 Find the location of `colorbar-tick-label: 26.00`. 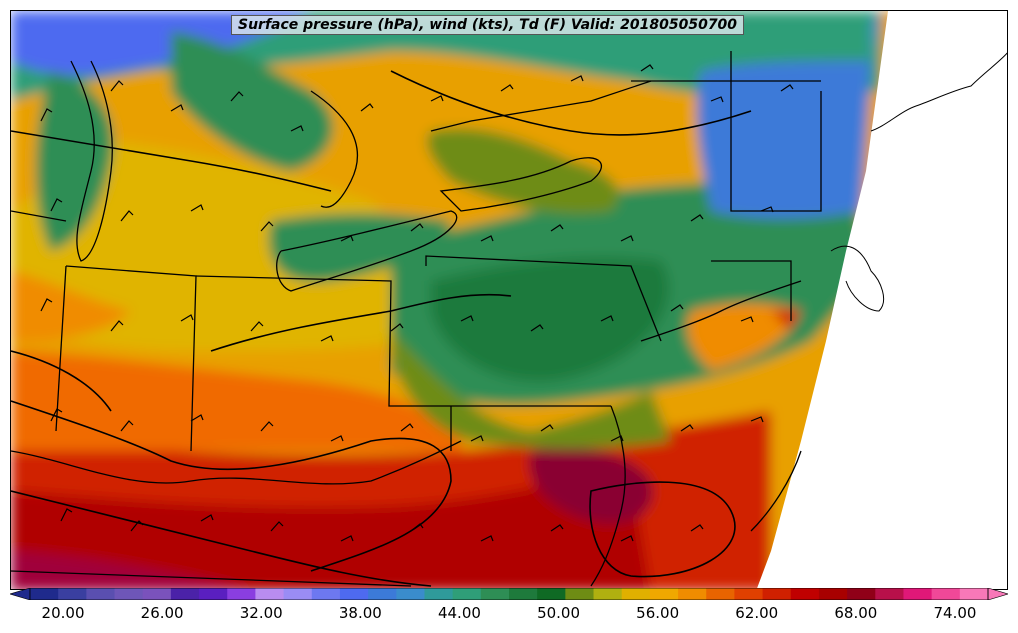

colorbar-tick-label: 26.00 is located at coordinates (162, 613).